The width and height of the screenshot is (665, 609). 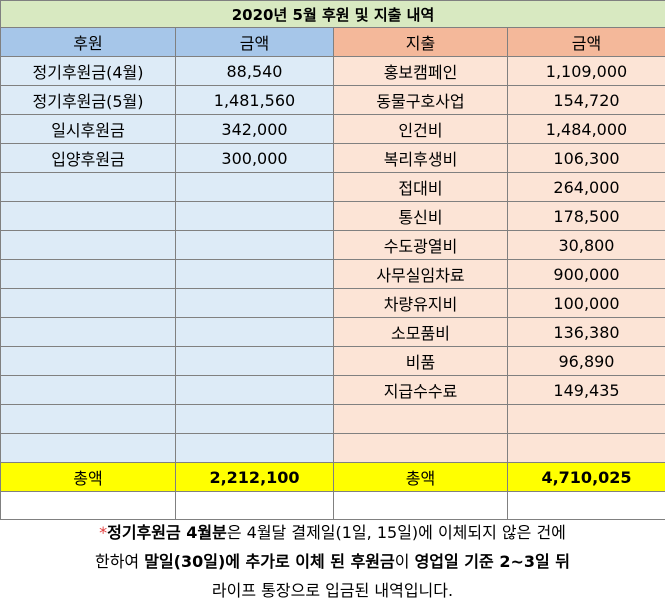 What do you see at coordinates (88, 158) in the screenshot?
I see `donation-item: 입양후원금` at bounding box center [88, 158].